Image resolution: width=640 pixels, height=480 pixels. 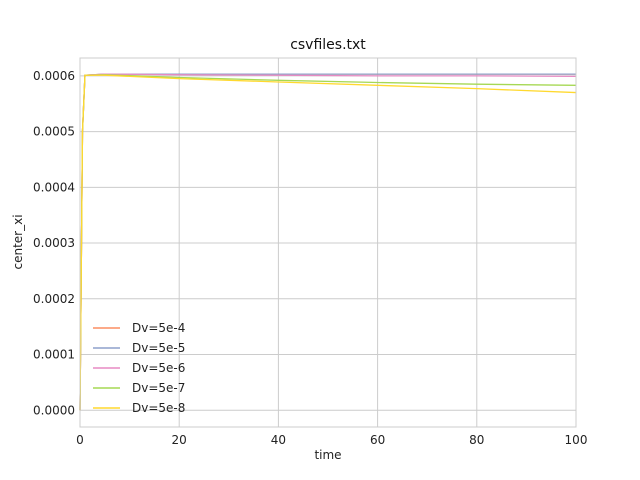 I want to click on legend-label: Dv=5e-4, so click(x=158, y=328).